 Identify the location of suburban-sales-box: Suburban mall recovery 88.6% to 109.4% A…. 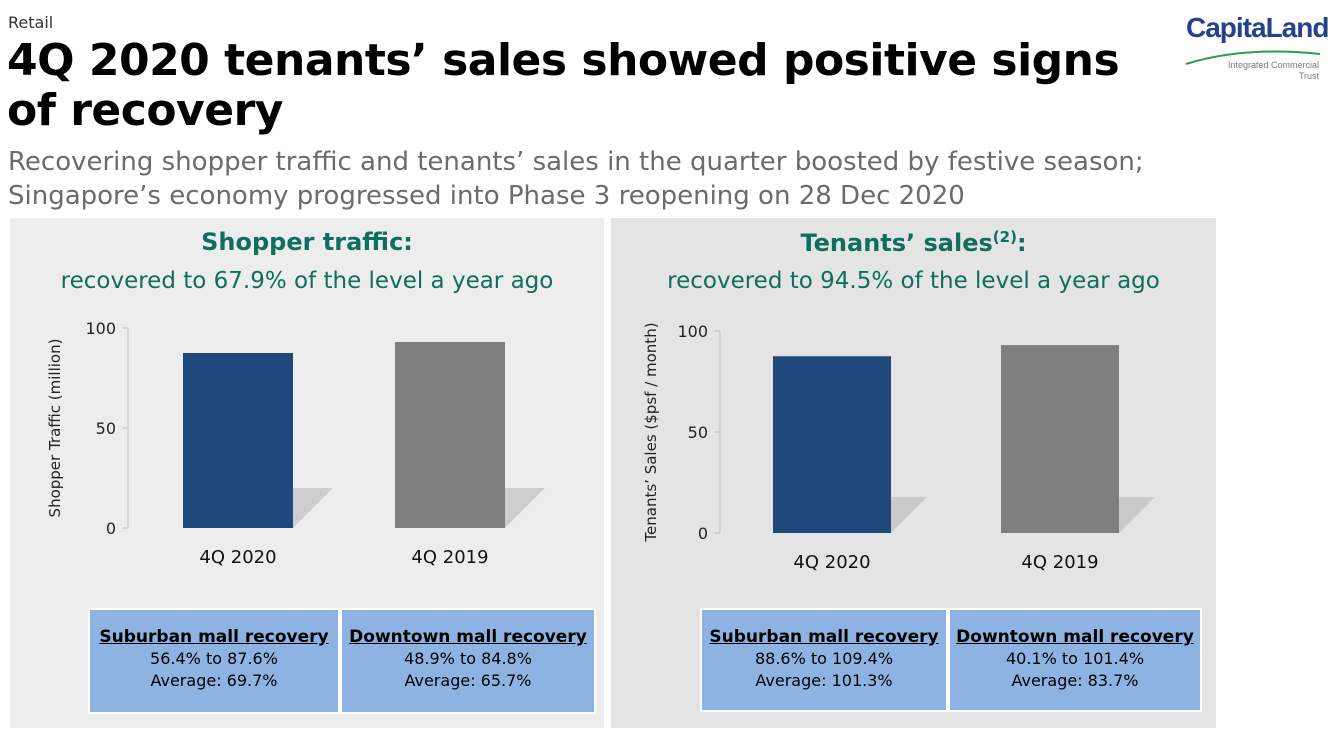
(824, 660).